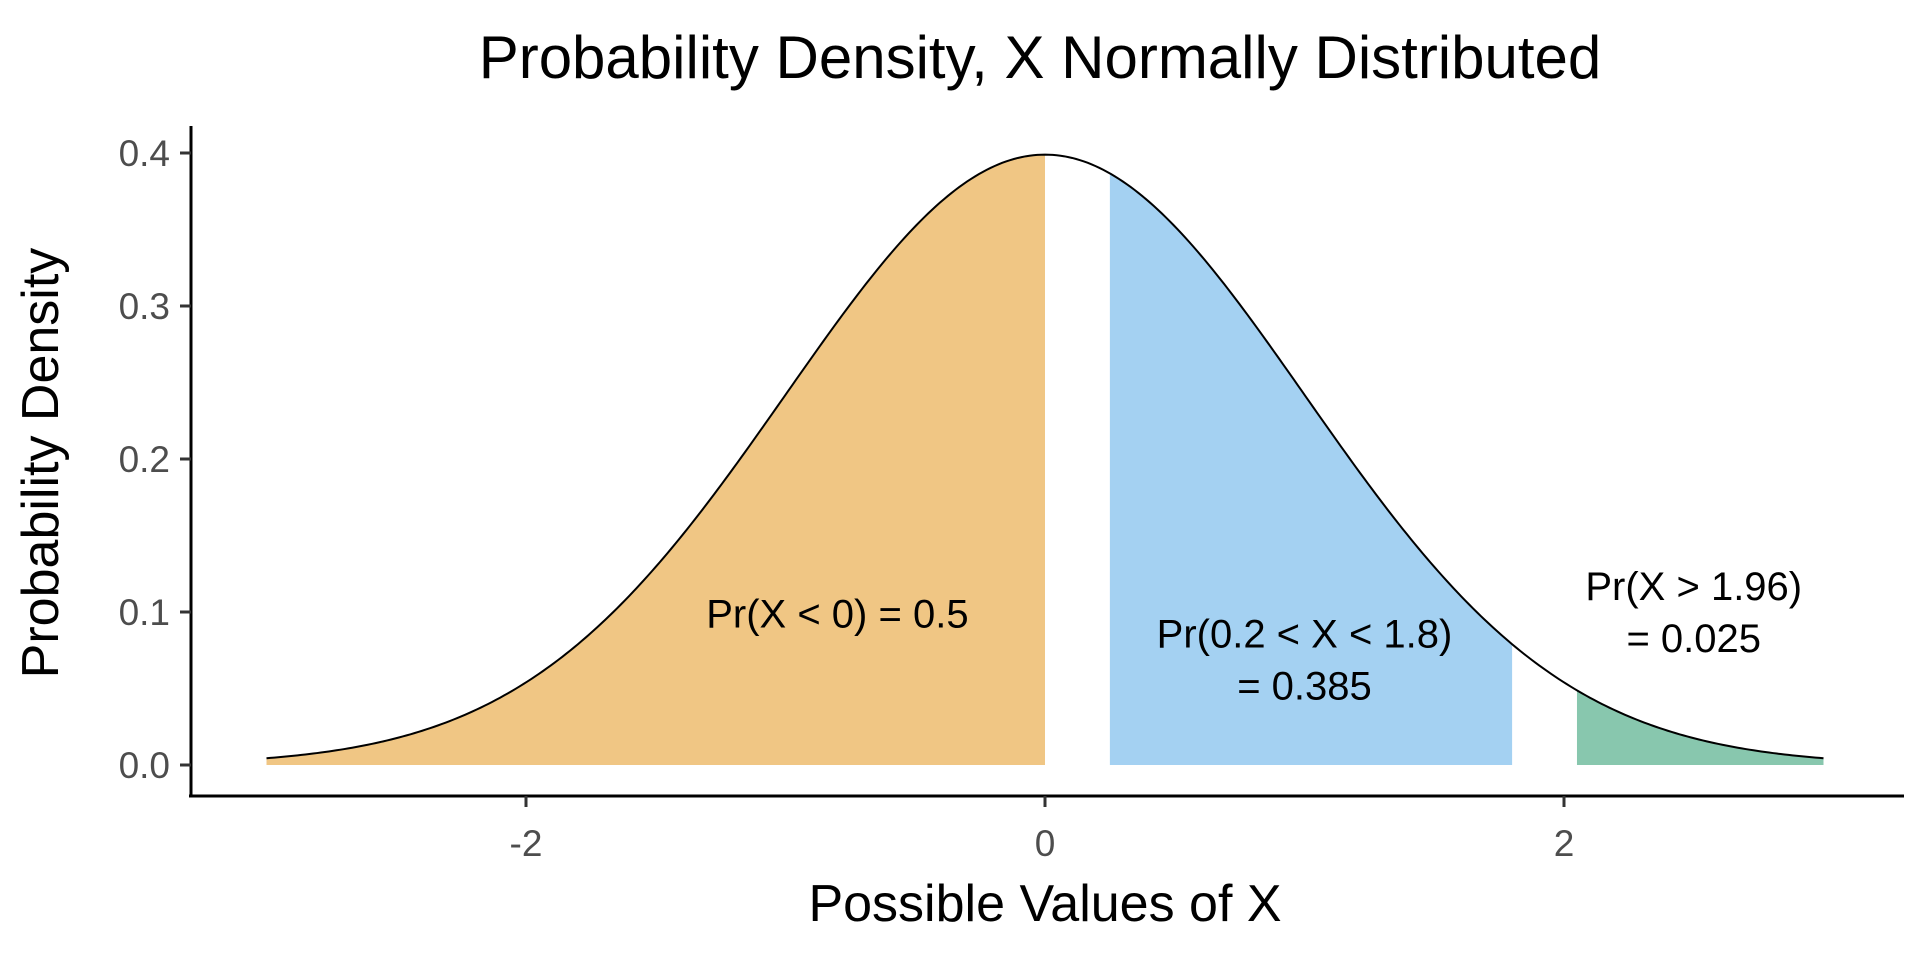 This screenshot has width=1920, height=960. Describe the element at coordinates (1304, 686) in the screenshot. I see `region-label-2: = 0.385` at that location.